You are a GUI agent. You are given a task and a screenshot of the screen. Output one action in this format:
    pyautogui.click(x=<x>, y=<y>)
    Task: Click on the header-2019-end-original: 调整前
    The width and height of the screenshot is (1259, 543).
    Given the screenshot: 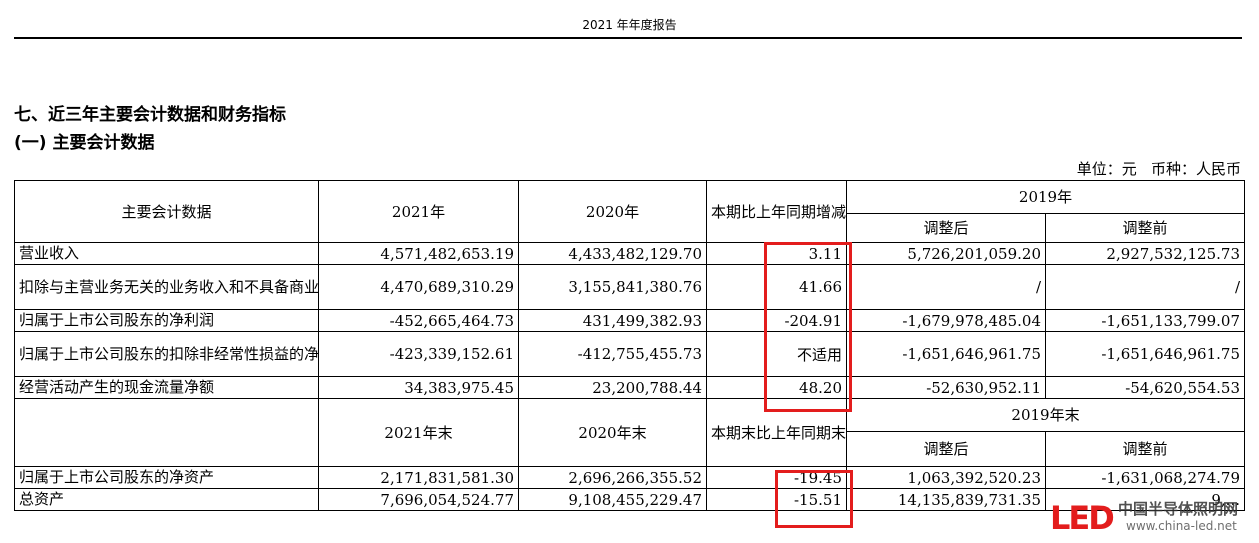 What is the action you would take?
    pyautogui.click(x=1145, y=449)
    